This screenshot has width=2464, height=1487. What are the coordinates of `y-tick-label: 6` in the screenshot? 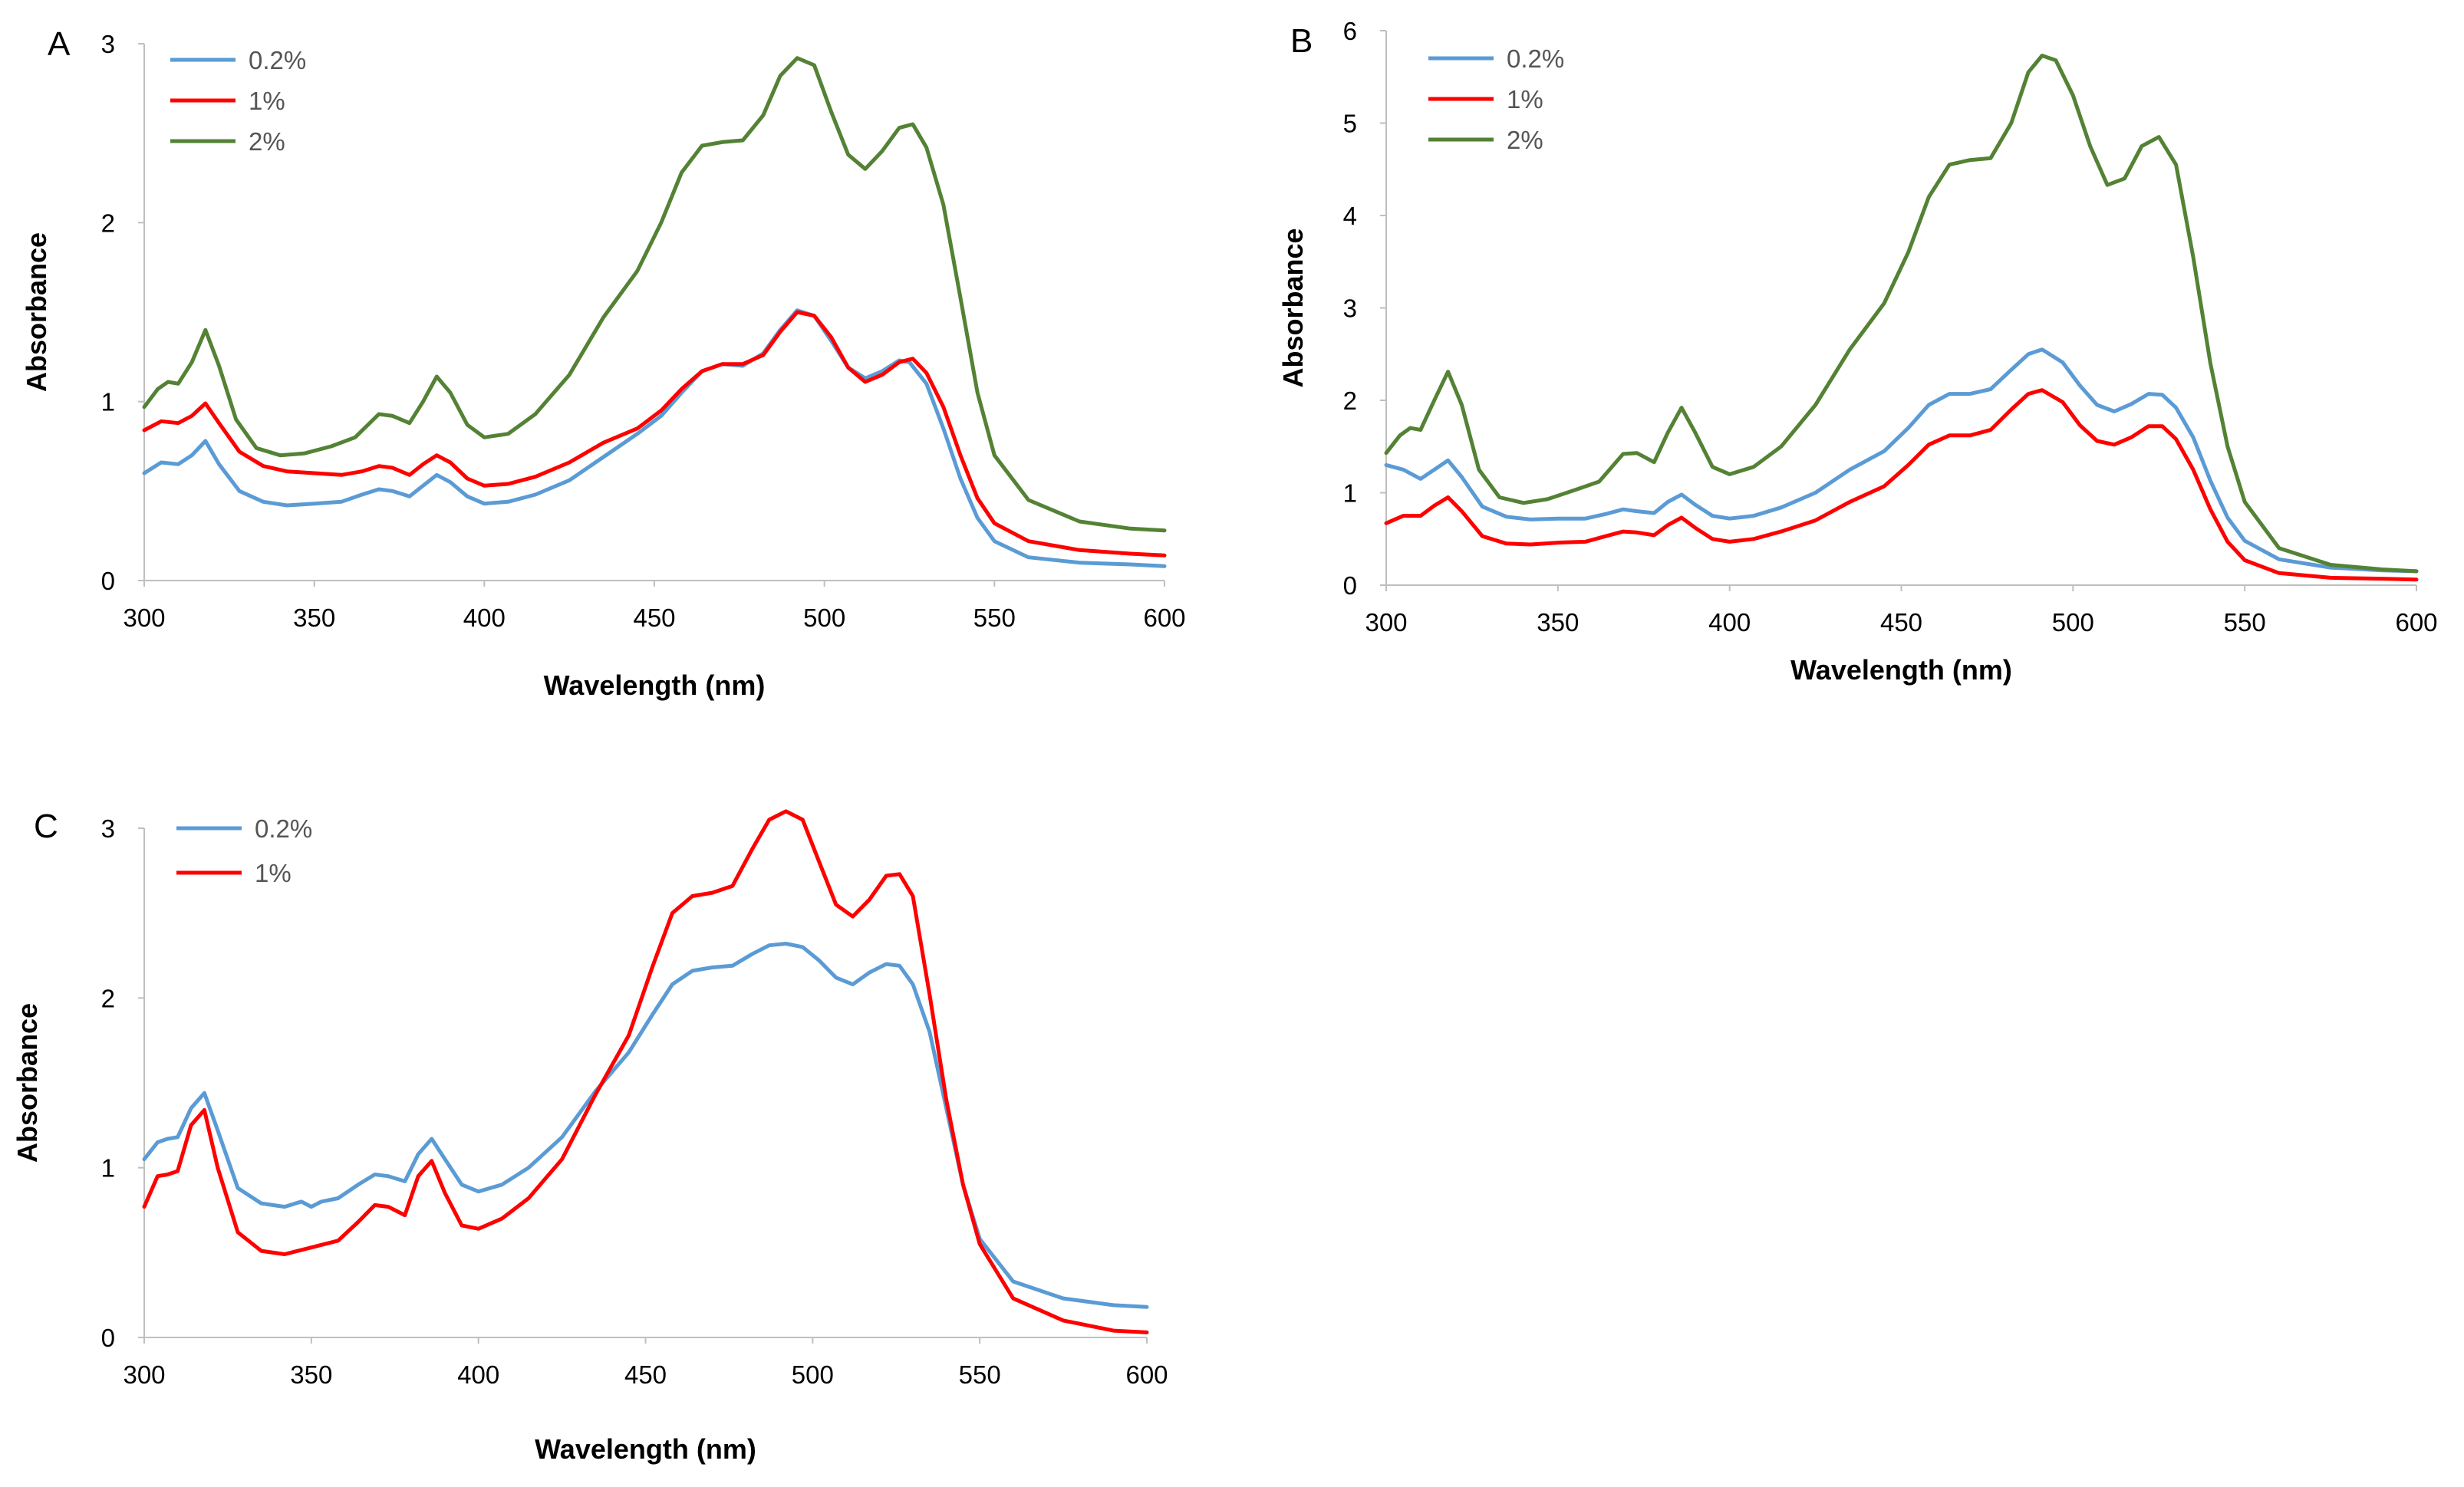 It's located at (1350, 31).